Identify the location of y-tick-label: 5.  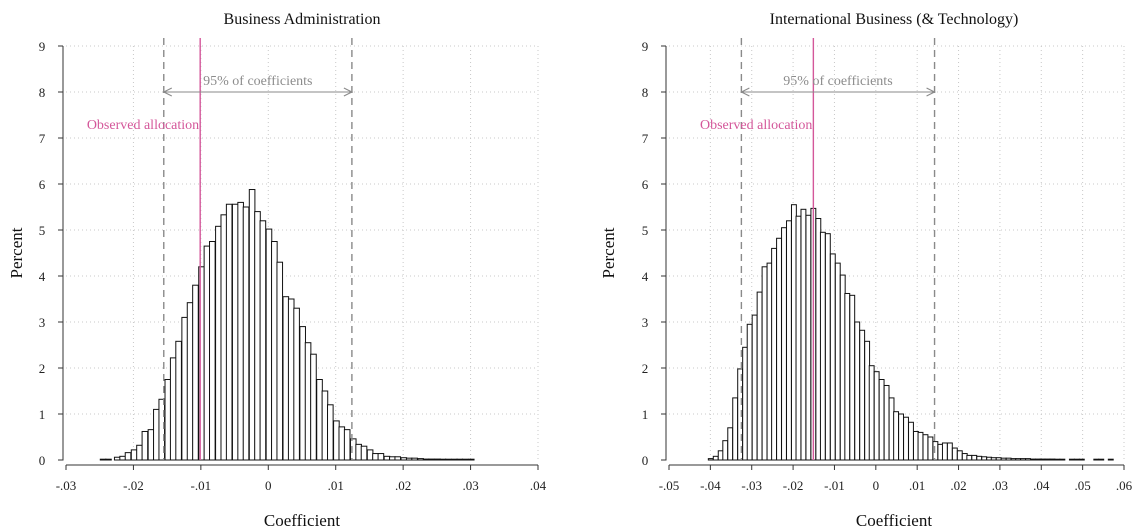
(645, 230).